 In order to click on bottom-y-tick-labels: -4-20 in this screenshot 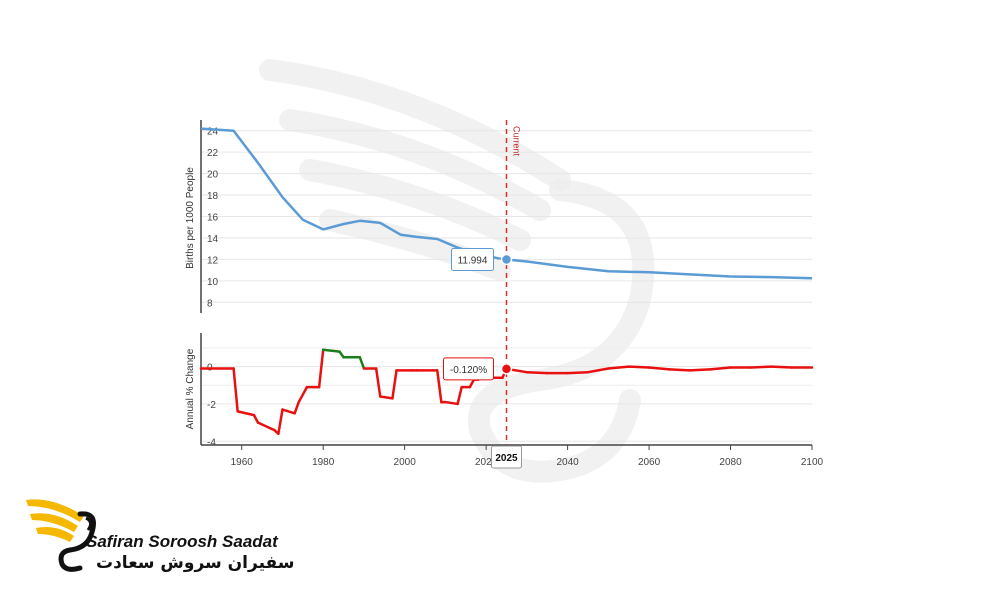, I will do `click(211, 406)`.